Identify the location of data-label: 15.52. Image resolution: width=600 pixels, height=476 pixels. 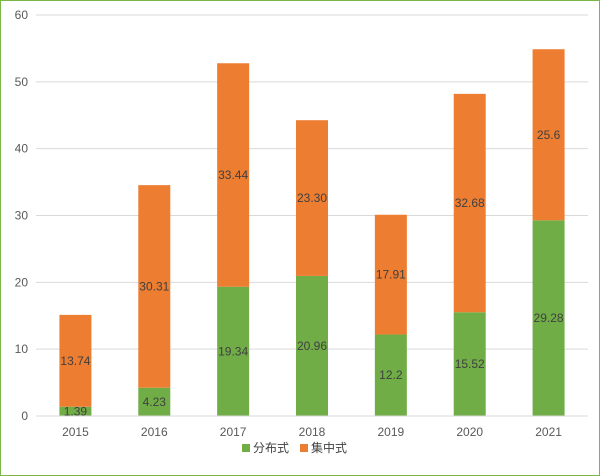
(470, 364).